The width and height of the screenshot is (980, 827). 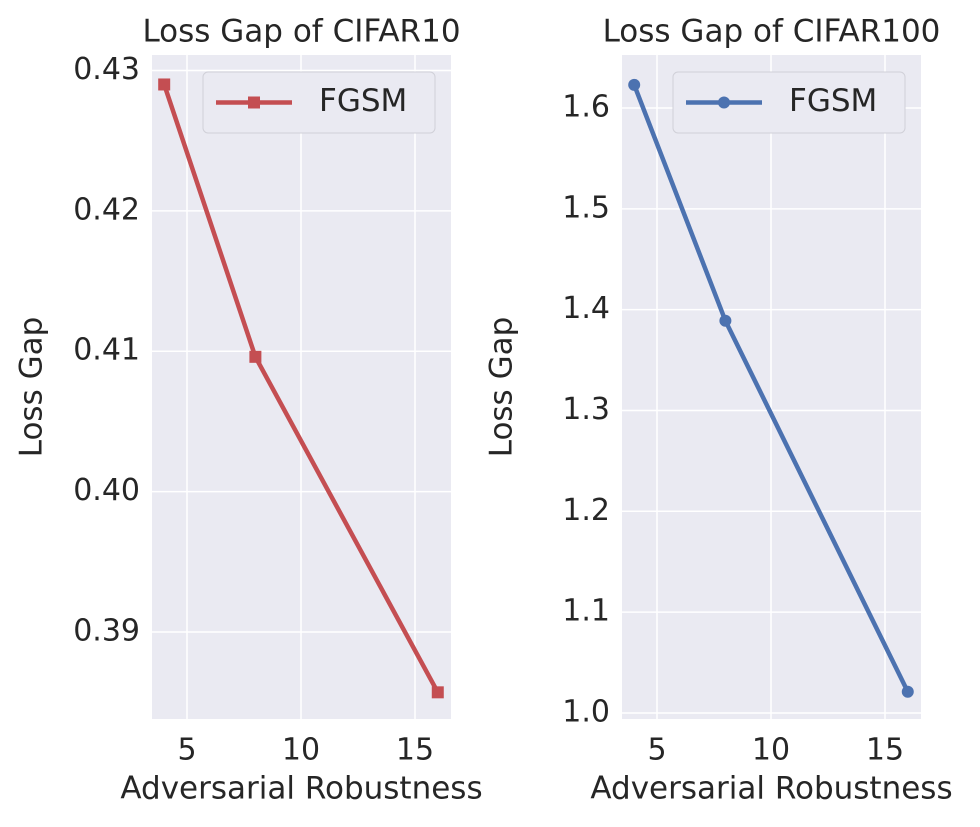 What do you see at coordinates (586, 711) in the screenshot?
I see `y-tick-label: 1.0` at bounding box center [586, 711].